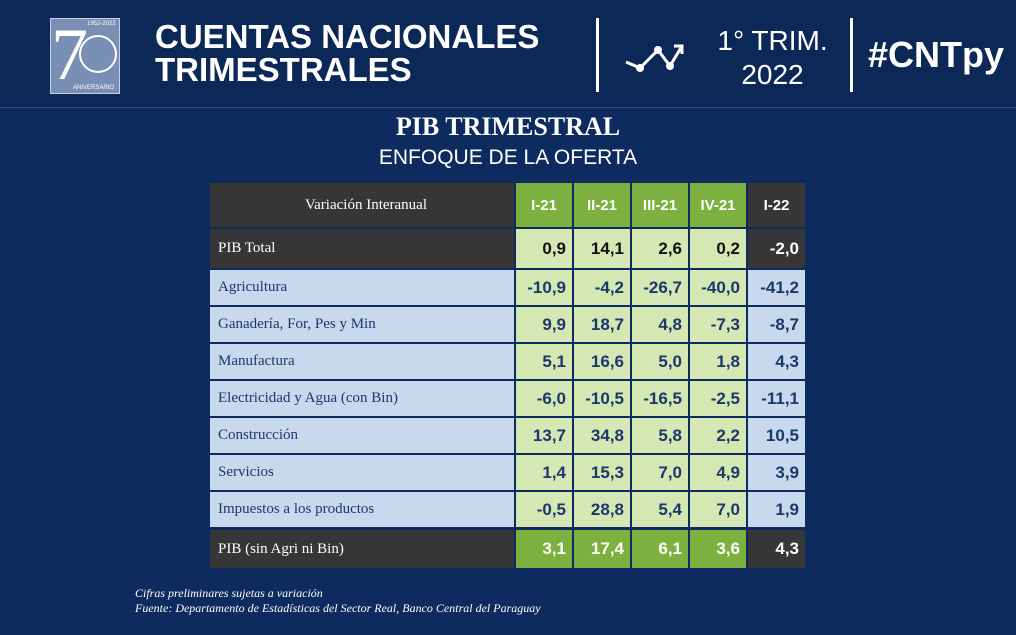 Image resolution: width=1016 pixels, height=635 pixels. What do you see at coordinates (776, 398) in the screenshot?
I see `value-cell: -11,1` at bounding box center [776, 398].